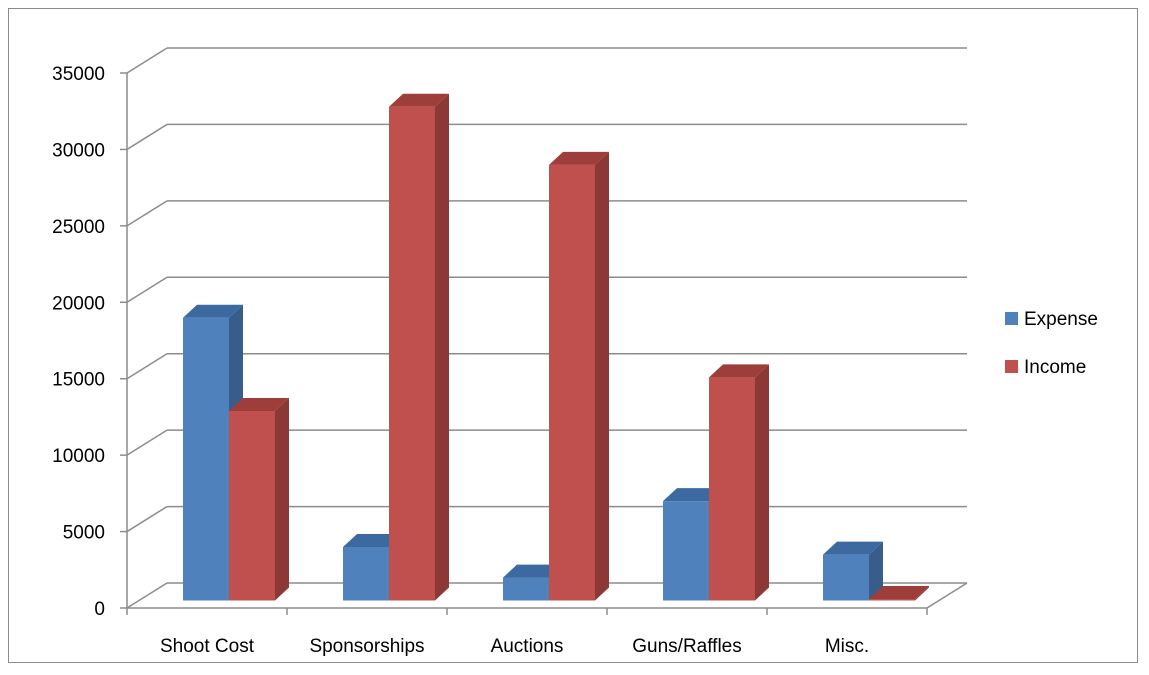  Describe the element at coordinates (373, 540) in the screenshot. I see `bar-top-expense-sponsorships` at that location.